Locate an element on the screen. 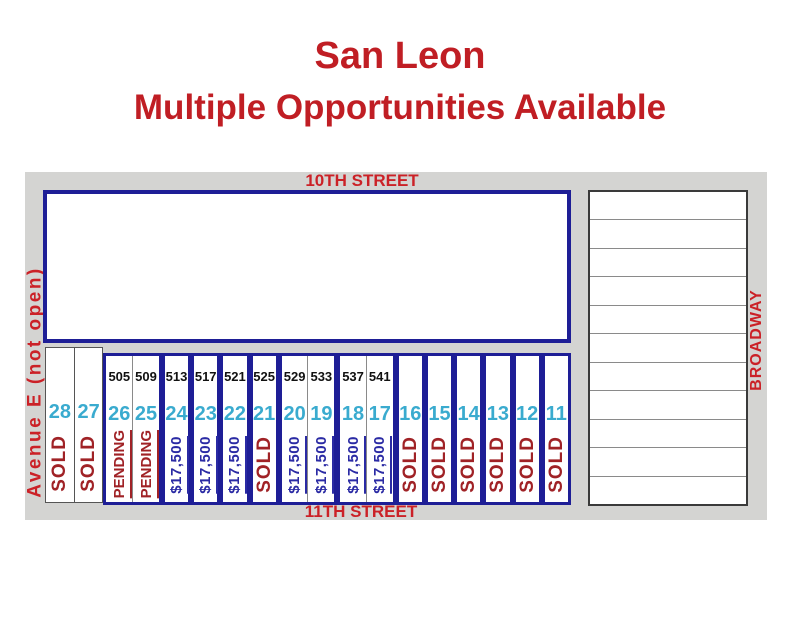 The height and width of the screenshot is (618, 800). lot-cell-23: 517 23 $17,500 is located at coordinates (205, 429).